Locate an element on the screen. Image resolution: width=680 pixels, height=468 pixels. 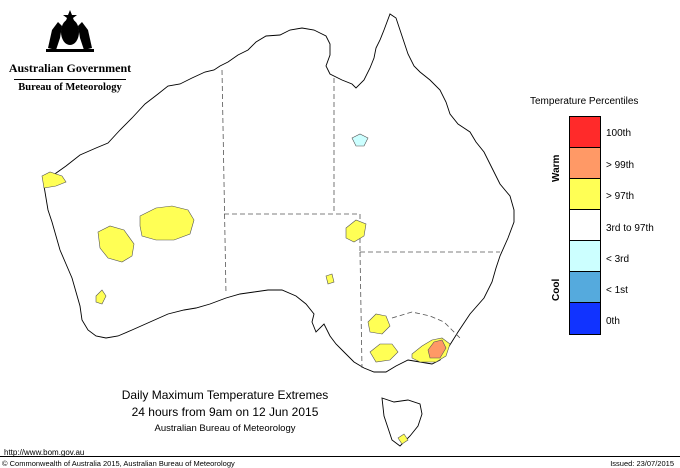
bureau-label: Bureau of Meteorology is located at coordinates (70, 87).